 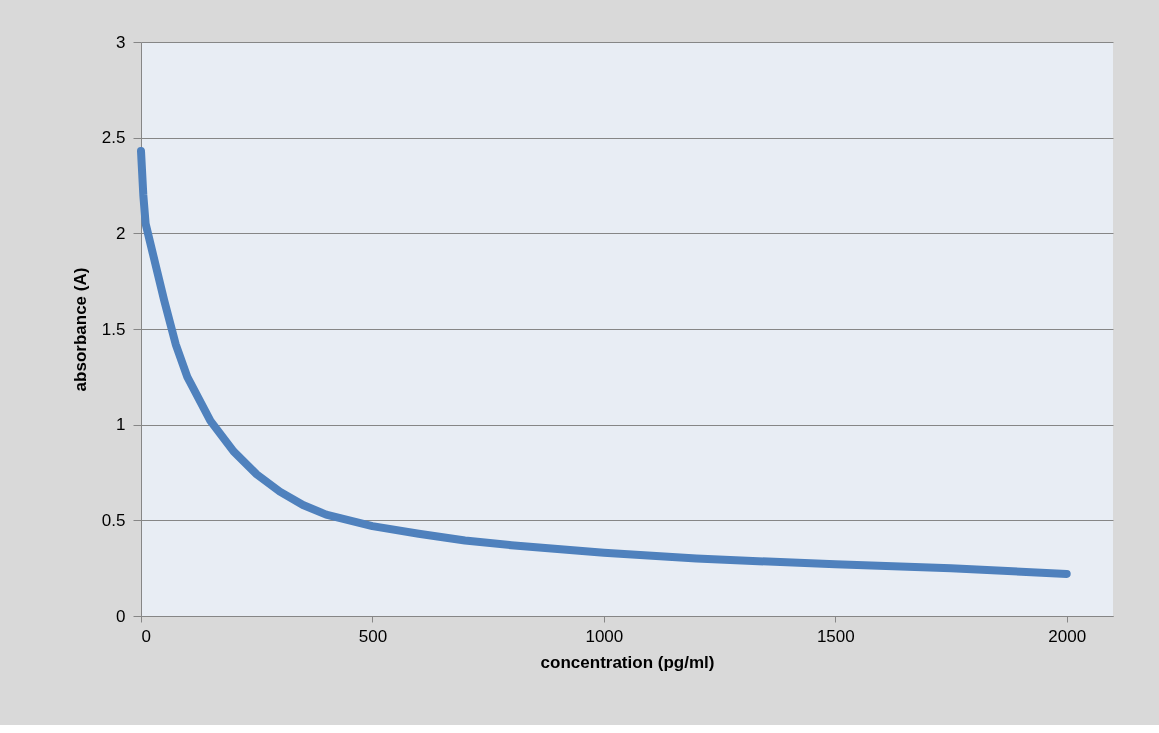 What do you see at coordinates (146, 636) in the screenshot?
I see `x-tick-label: 0` at bounding box center [146, 636].